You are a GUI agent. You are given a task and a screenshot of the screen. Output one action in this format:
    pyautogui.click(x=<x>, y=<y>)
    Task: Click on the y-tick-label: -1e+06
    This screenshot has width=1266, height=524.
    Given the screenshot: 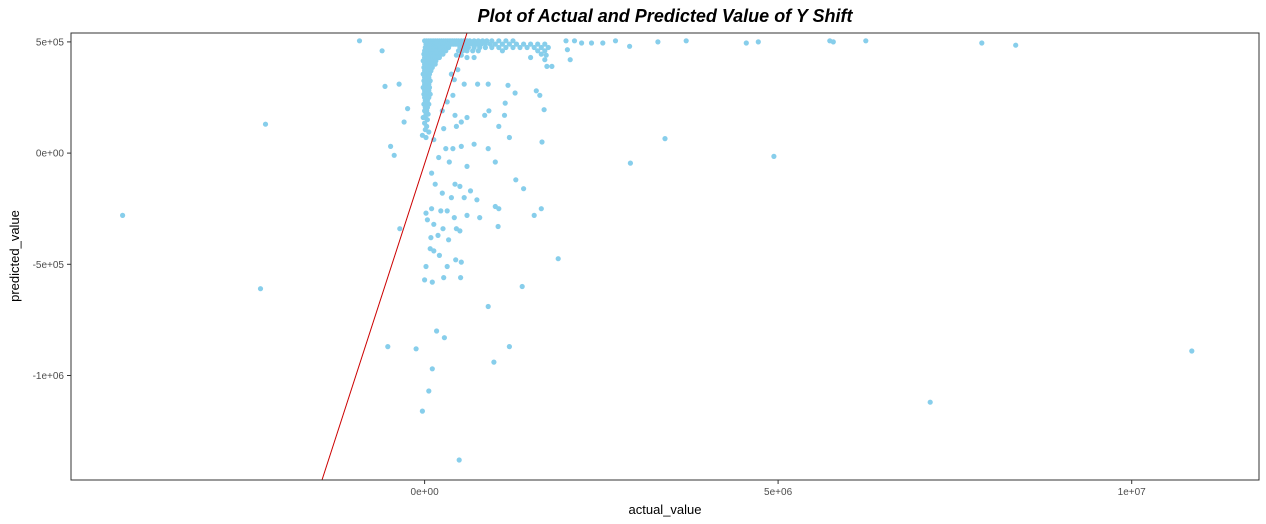 What is the action you would take?
    pyautogui.click(x=49, y=376)
    